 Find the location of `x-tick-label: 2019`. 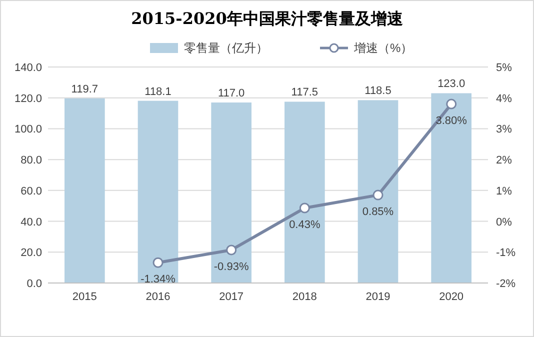

x-tick-label: 2019 is located at coordinates (378, 297).